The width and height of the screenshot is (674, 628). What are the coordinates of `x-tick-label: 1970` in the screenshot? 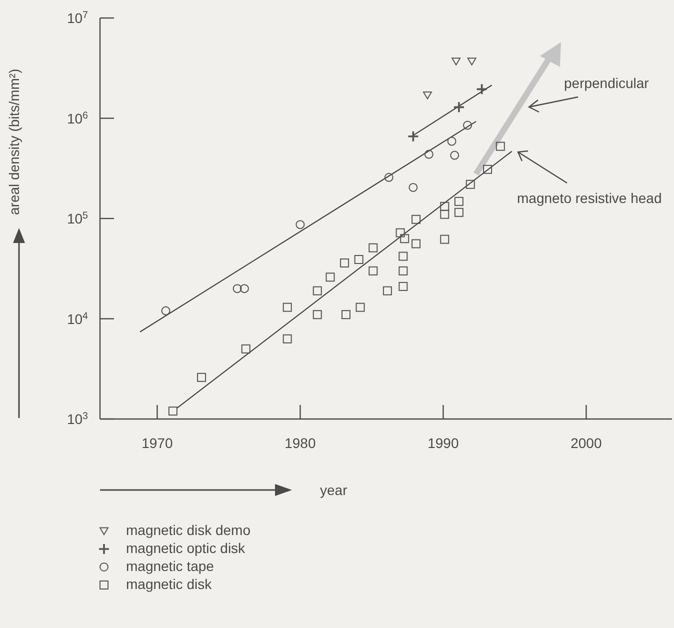 It's located at (157, 443).